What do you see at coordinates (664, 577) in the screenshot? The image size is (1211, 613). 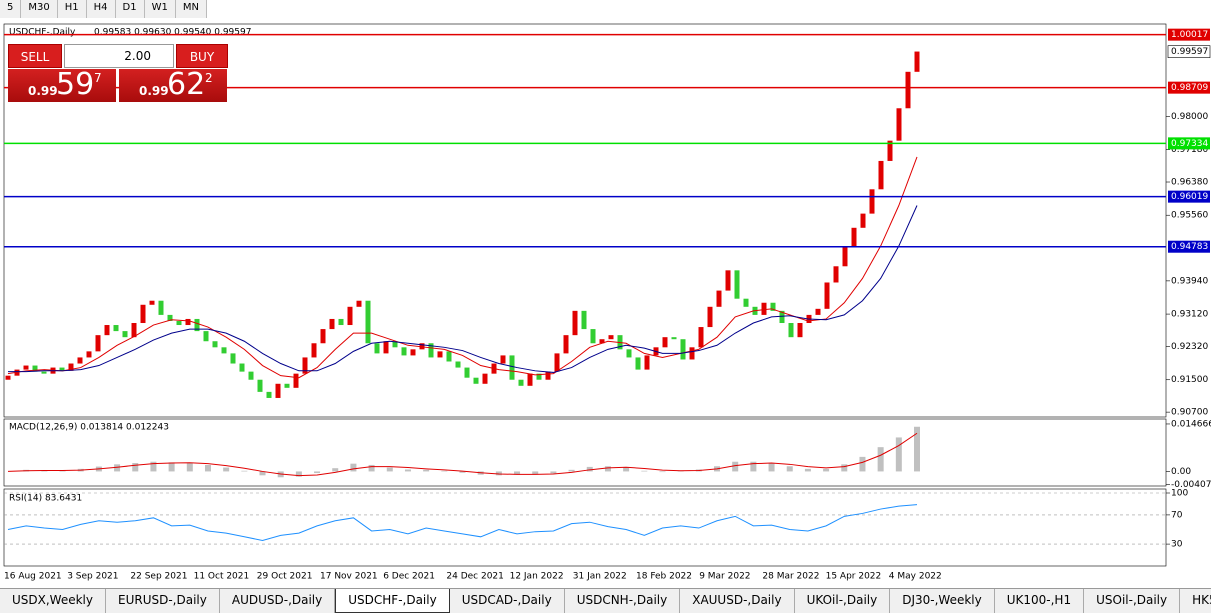 I see `x-tick-label: 18 Feb 2022` at bounding box center [664, 577].